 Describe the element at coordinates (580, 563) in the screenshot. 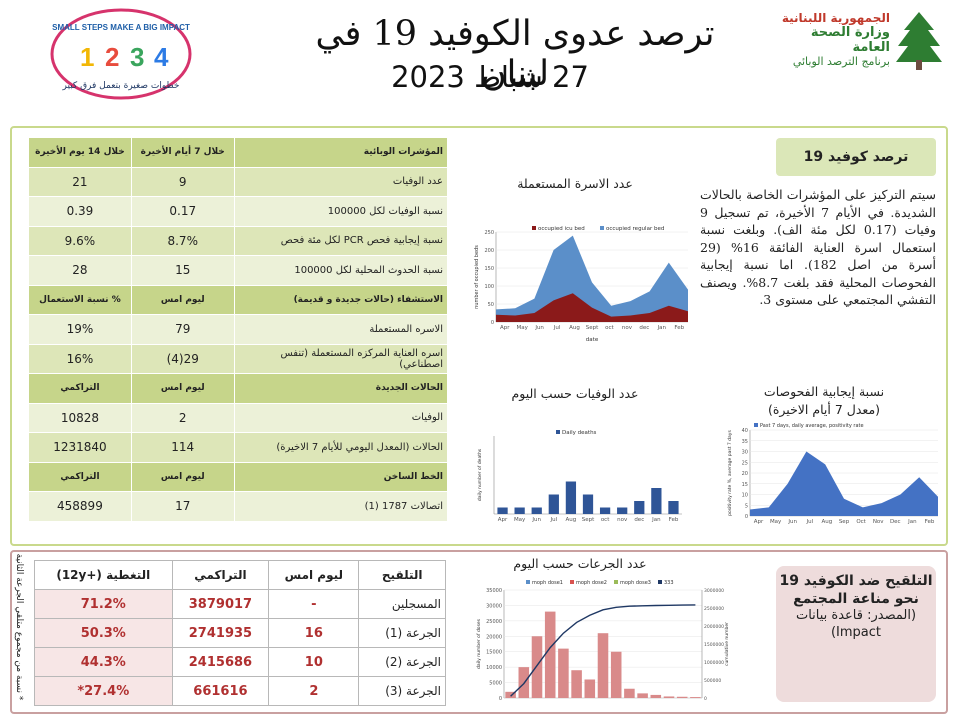

I see `doses-chart-title: عدد الجرعات حسب اليوم` at that location.